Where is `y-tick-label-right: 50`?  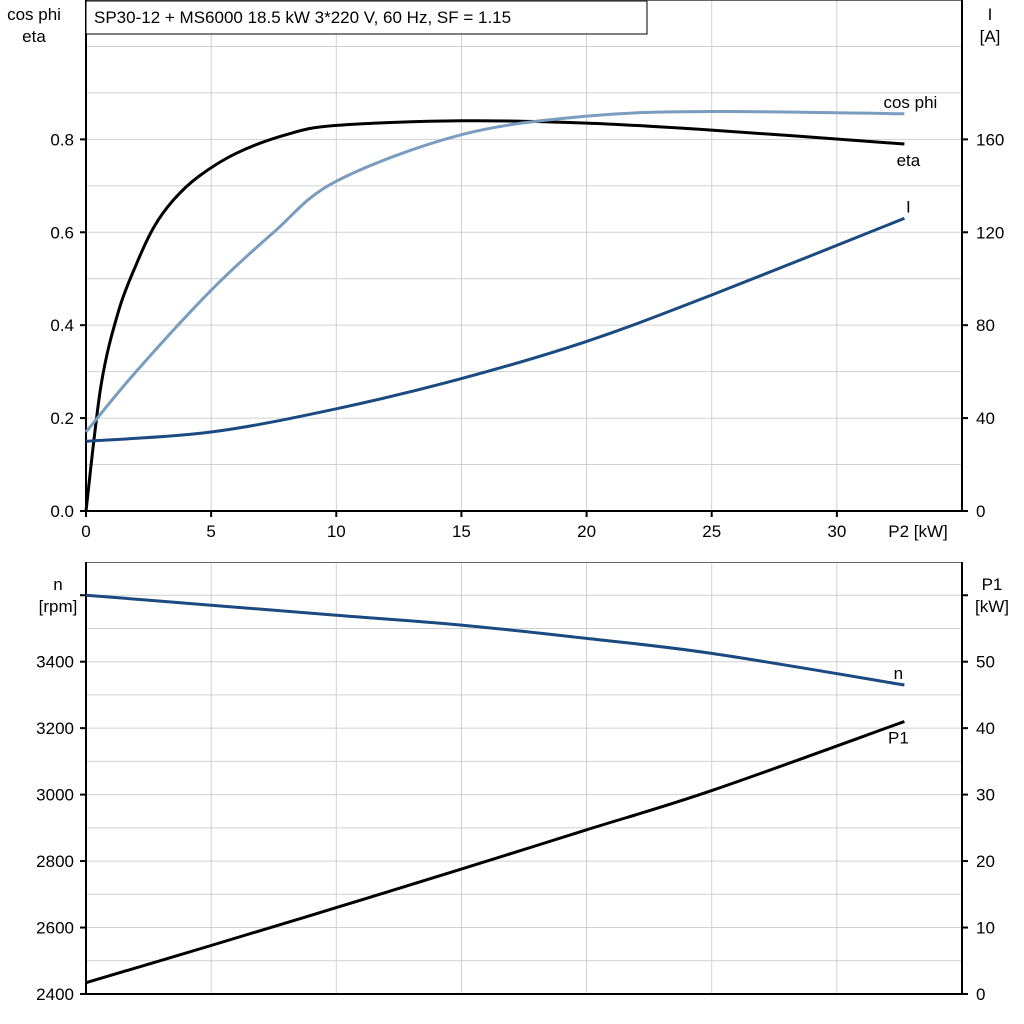 y-tick-label-right: 50 is located at coordinates (985, 662).